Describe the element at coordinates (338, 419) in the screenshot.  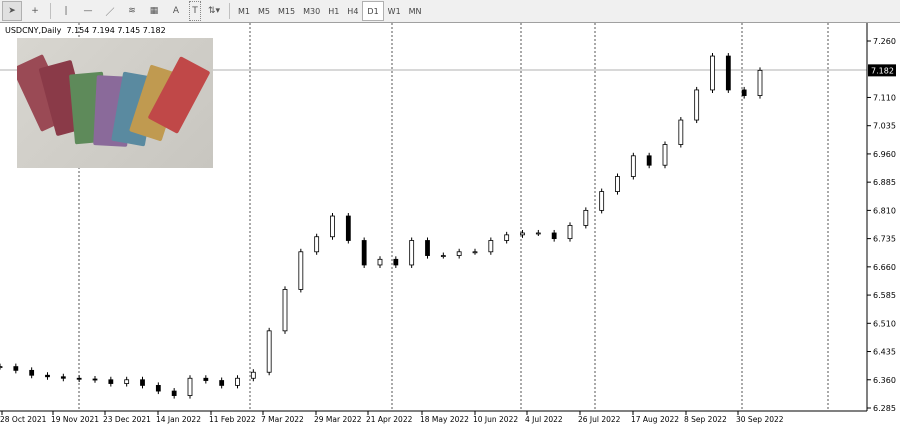
I see `x-tick-label: 29 Mar 2022` at that location.